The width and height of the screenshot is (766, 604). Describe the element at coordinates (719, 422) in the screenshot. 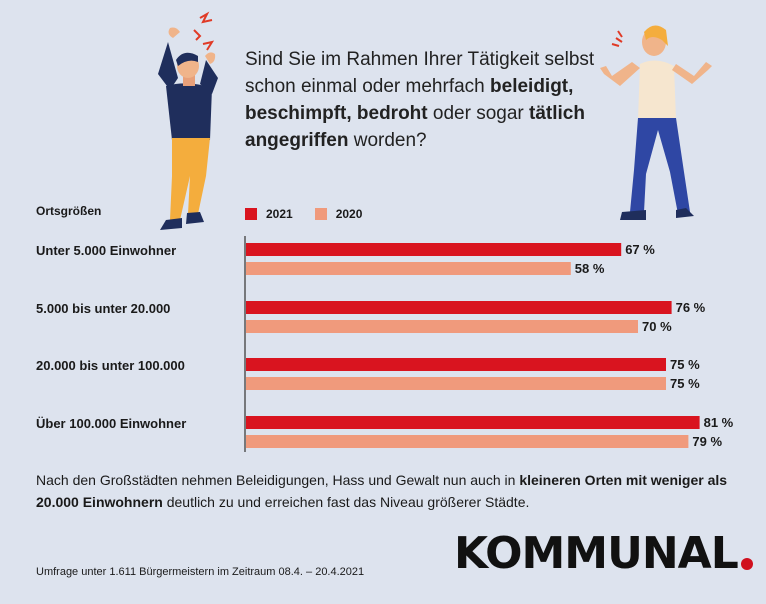

I see `data-label-2021: 81 %` at that location.